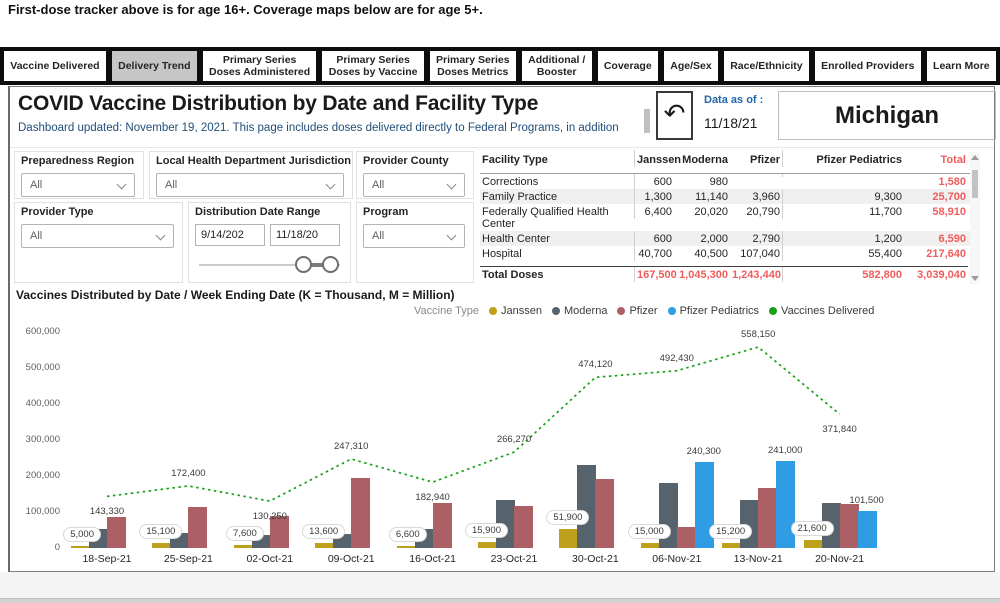 This screenshot has width=1000, height=603. What do you see at coordinates (515, 311) in the screenshot?
I see `legend-item-janssen: Janssen` at bounding box center [515, 311].